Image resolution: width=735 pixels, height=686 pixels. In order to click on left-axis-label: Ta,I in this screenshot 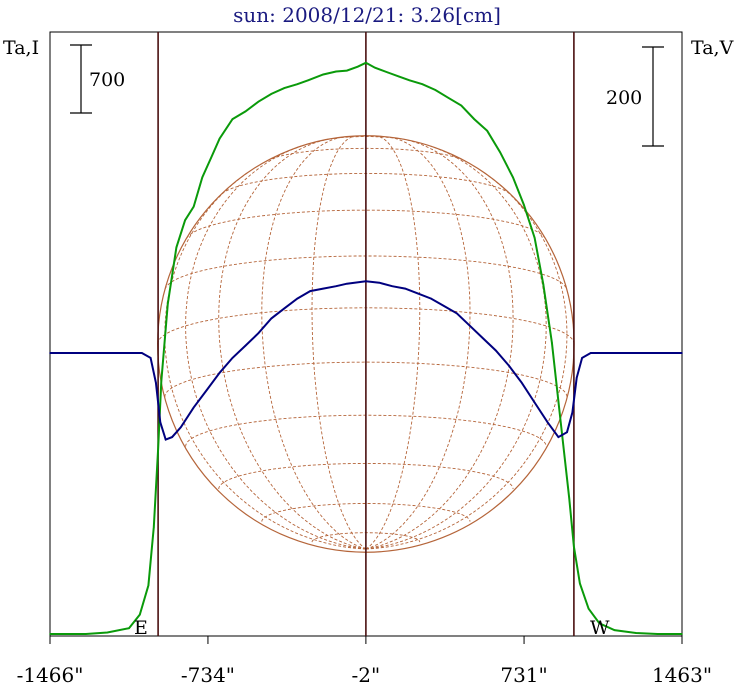, I will do `click(21, 48)`.